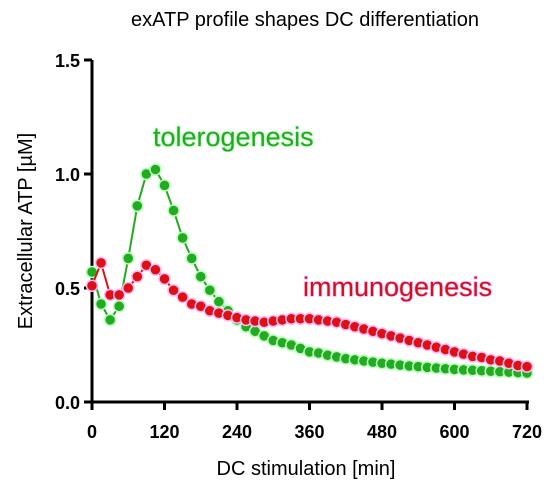 The height and width of the screenshot is (491, 550). What do you see at coordinates (67, 61) in the screenshot?
I see `y-tick-label: 1.5` at bounding box center [67, 61].